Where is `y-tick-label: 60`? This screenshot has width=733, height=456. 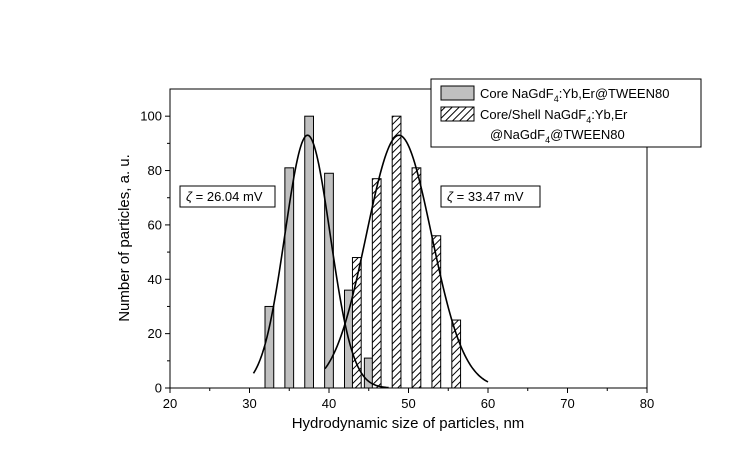
y-tick-label: 60 is located at coordinates (155, 224).